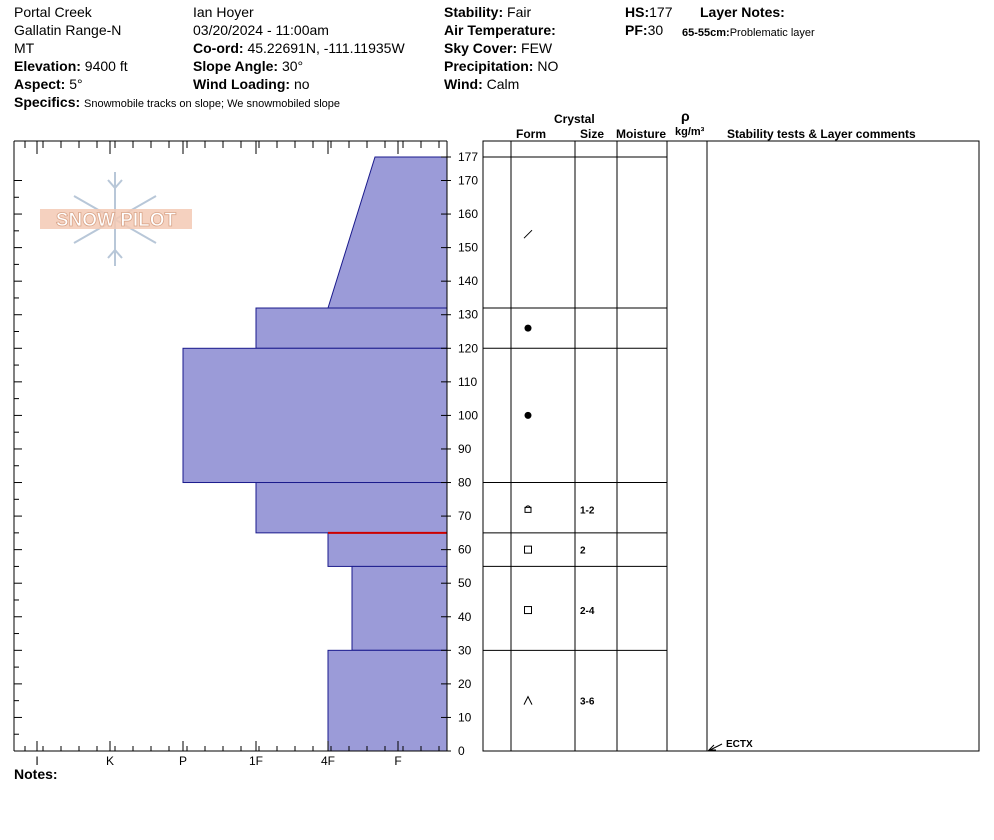  I want to click on rounding-faceted-arc, so click(528, 507).